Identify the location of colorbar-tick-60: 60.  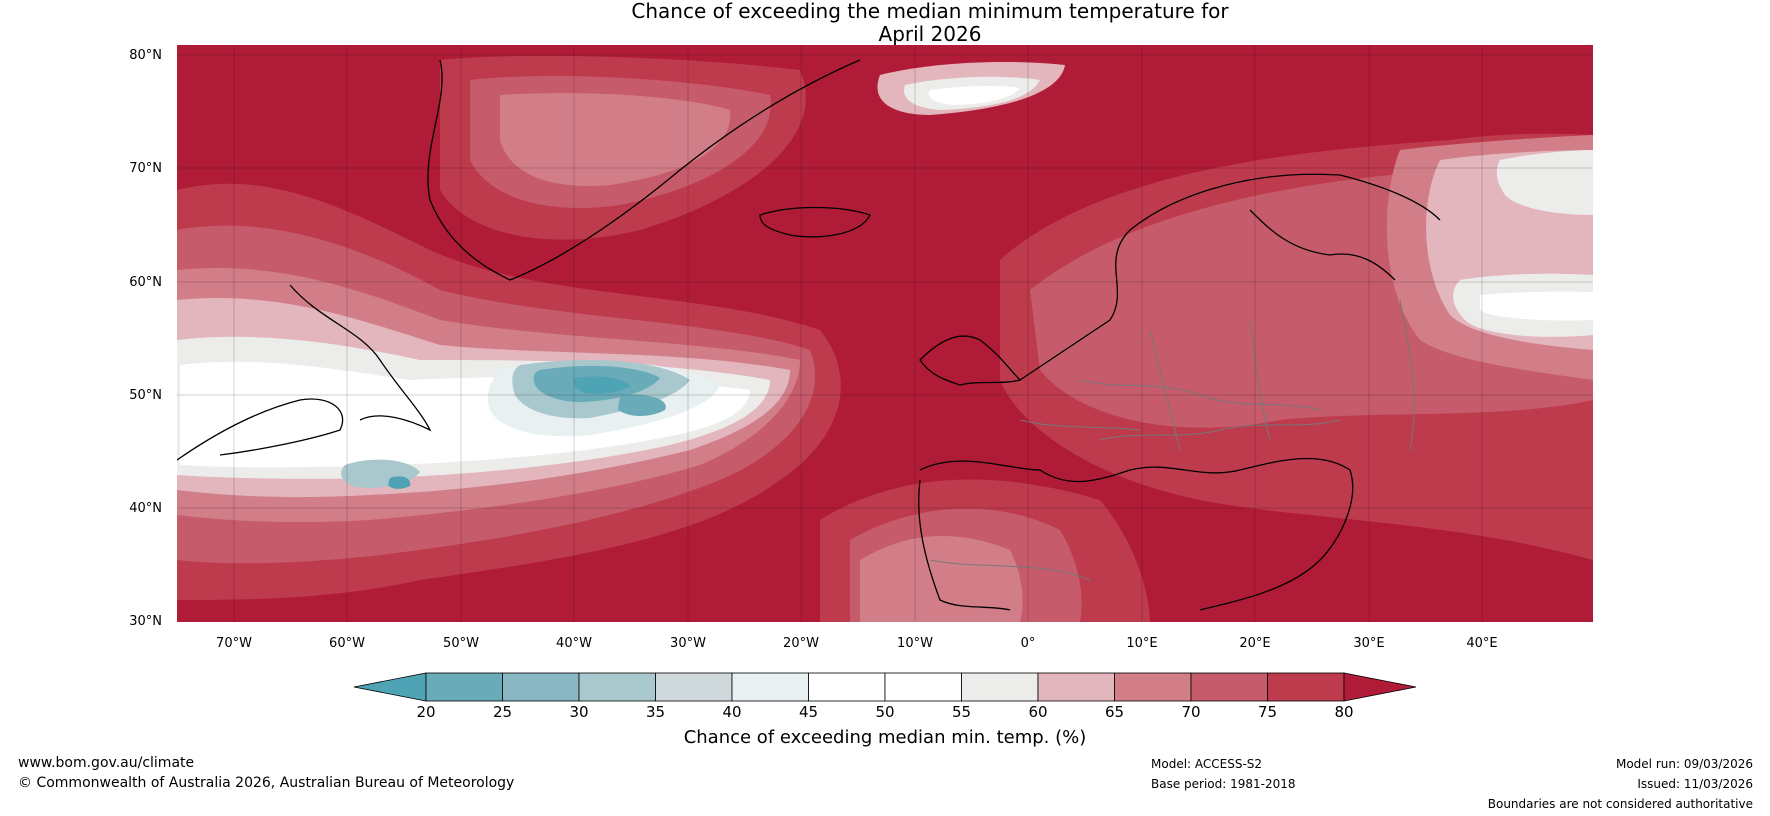
(1038, 712).